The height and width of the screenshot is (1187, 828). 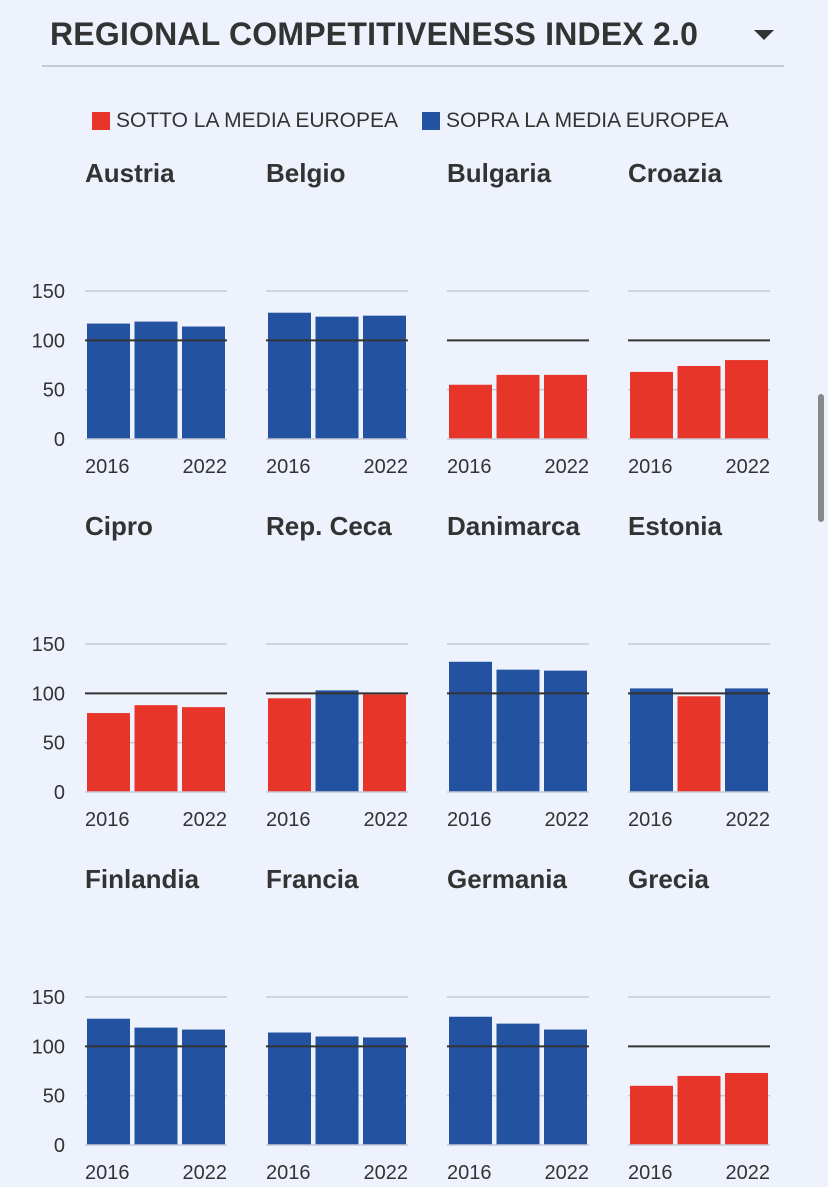 I want to click on legend-item-above: SOPRA LA MEDIA EUROPEA, so click(x=575, y=121).